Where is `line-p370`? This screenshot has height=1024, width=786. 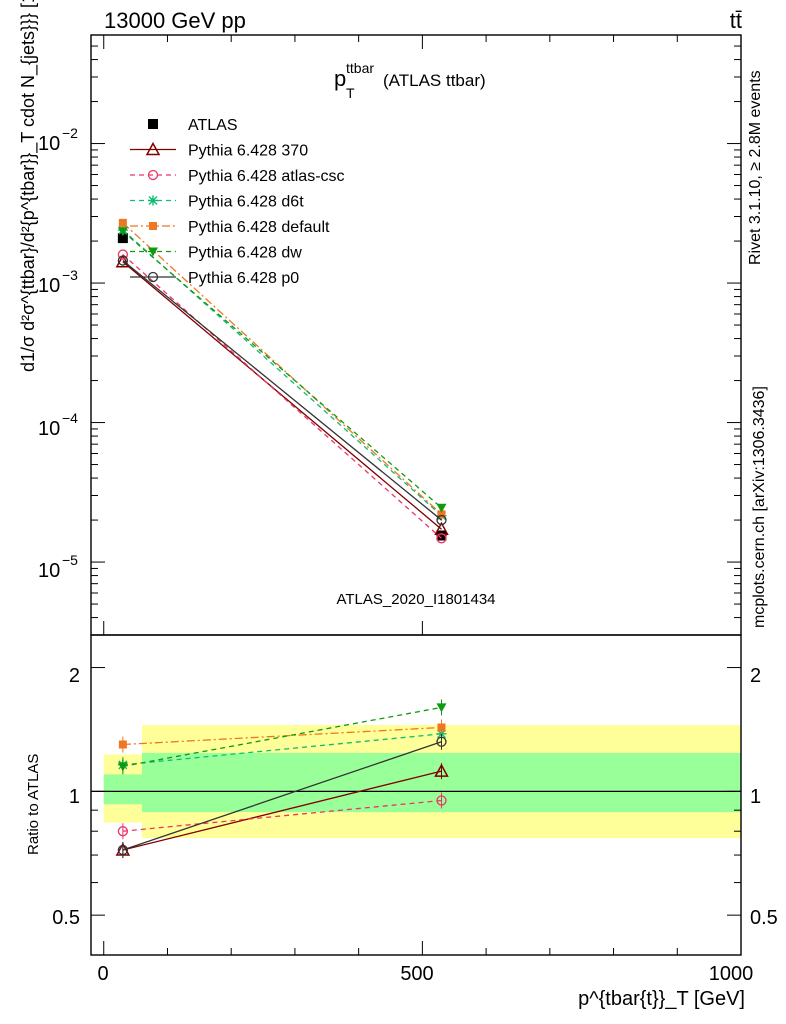
line-p370 is located at coordinates (282, 395).